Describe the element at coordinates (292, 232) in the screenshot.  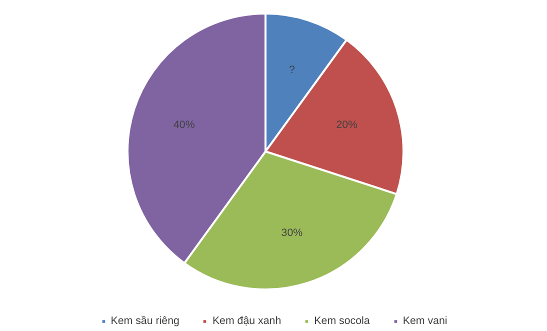
I see `data-label: 30%` at that location.